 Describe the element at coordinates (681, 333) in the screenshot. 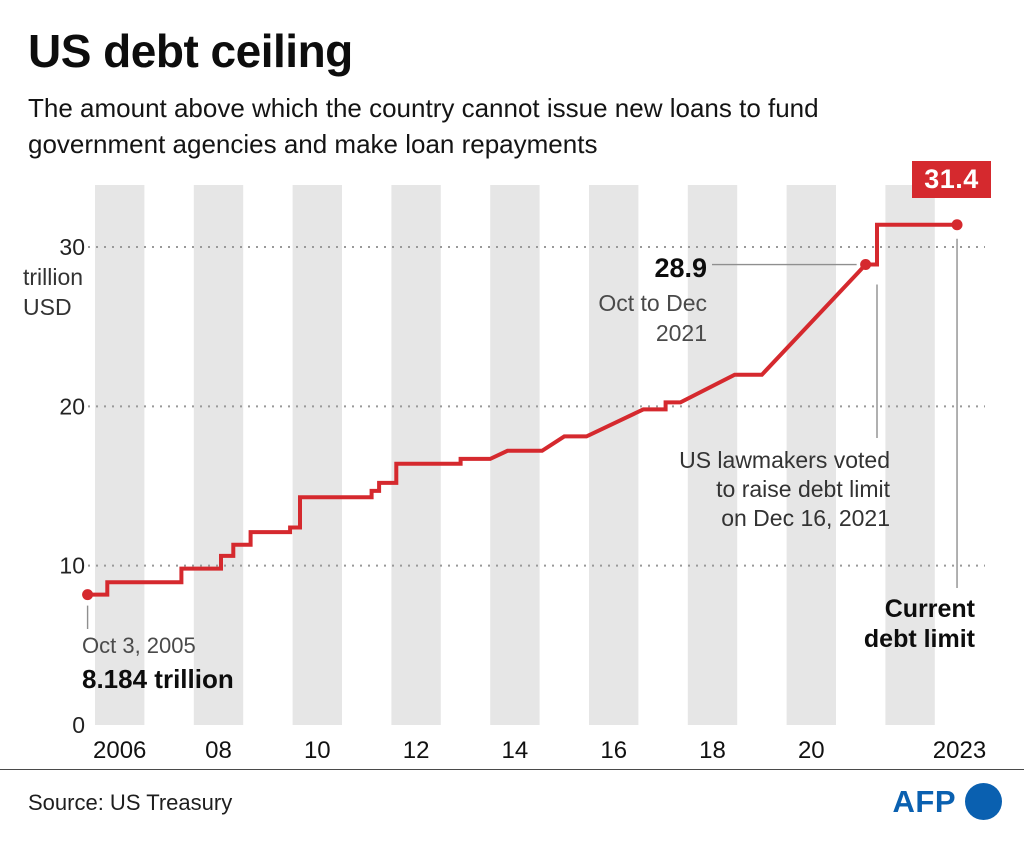

I see `annotation-28-9-date-line-2: 2021` at that location.